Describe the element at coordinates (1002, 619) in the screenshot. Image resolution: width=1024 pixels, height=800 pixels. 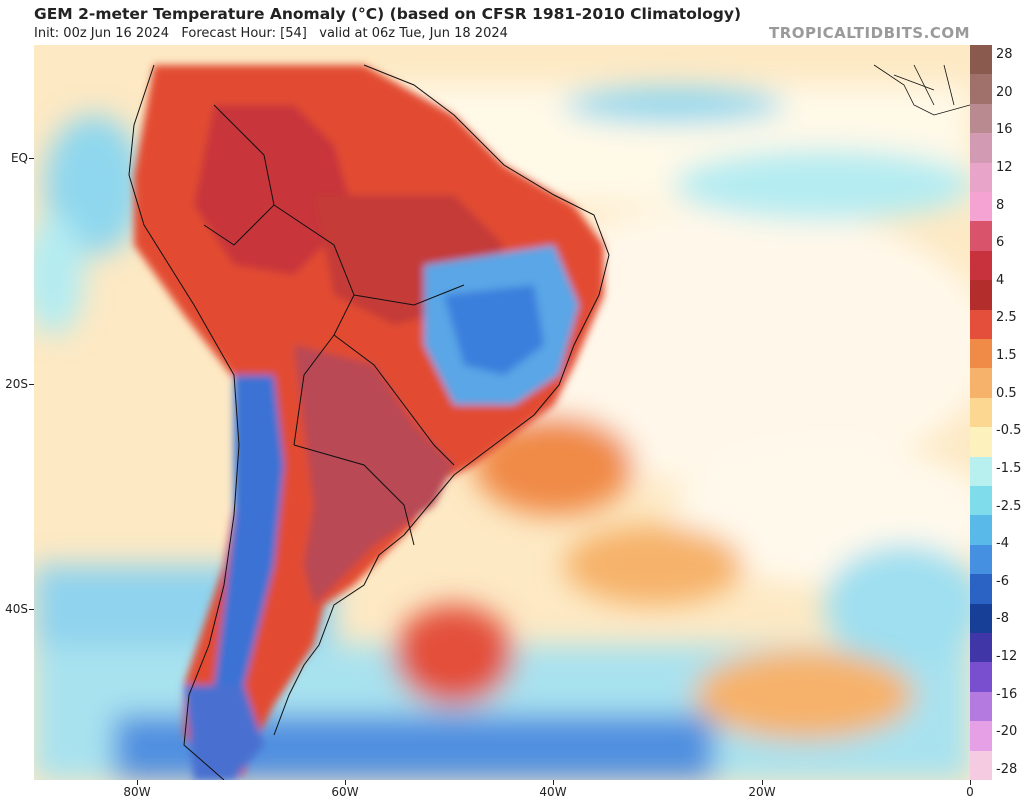
I see `colorbar-label: -8` at that location.